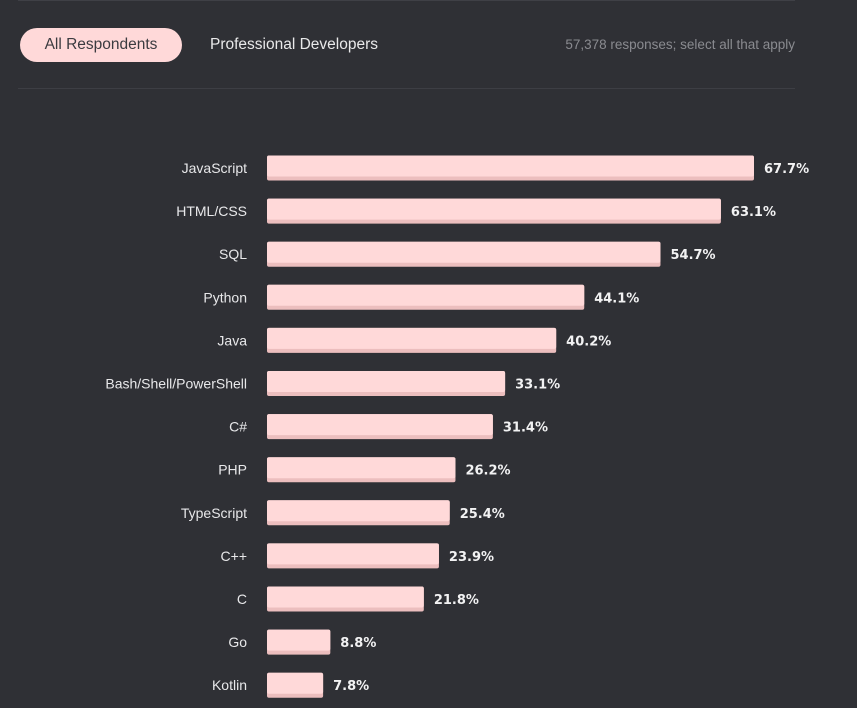 Image resolution: width=857 pixels, height=708 pixels. What do you see at coordinates (234, 556) in the screenshot?
I see `category-label: C++` at bounding box center [234, 556].